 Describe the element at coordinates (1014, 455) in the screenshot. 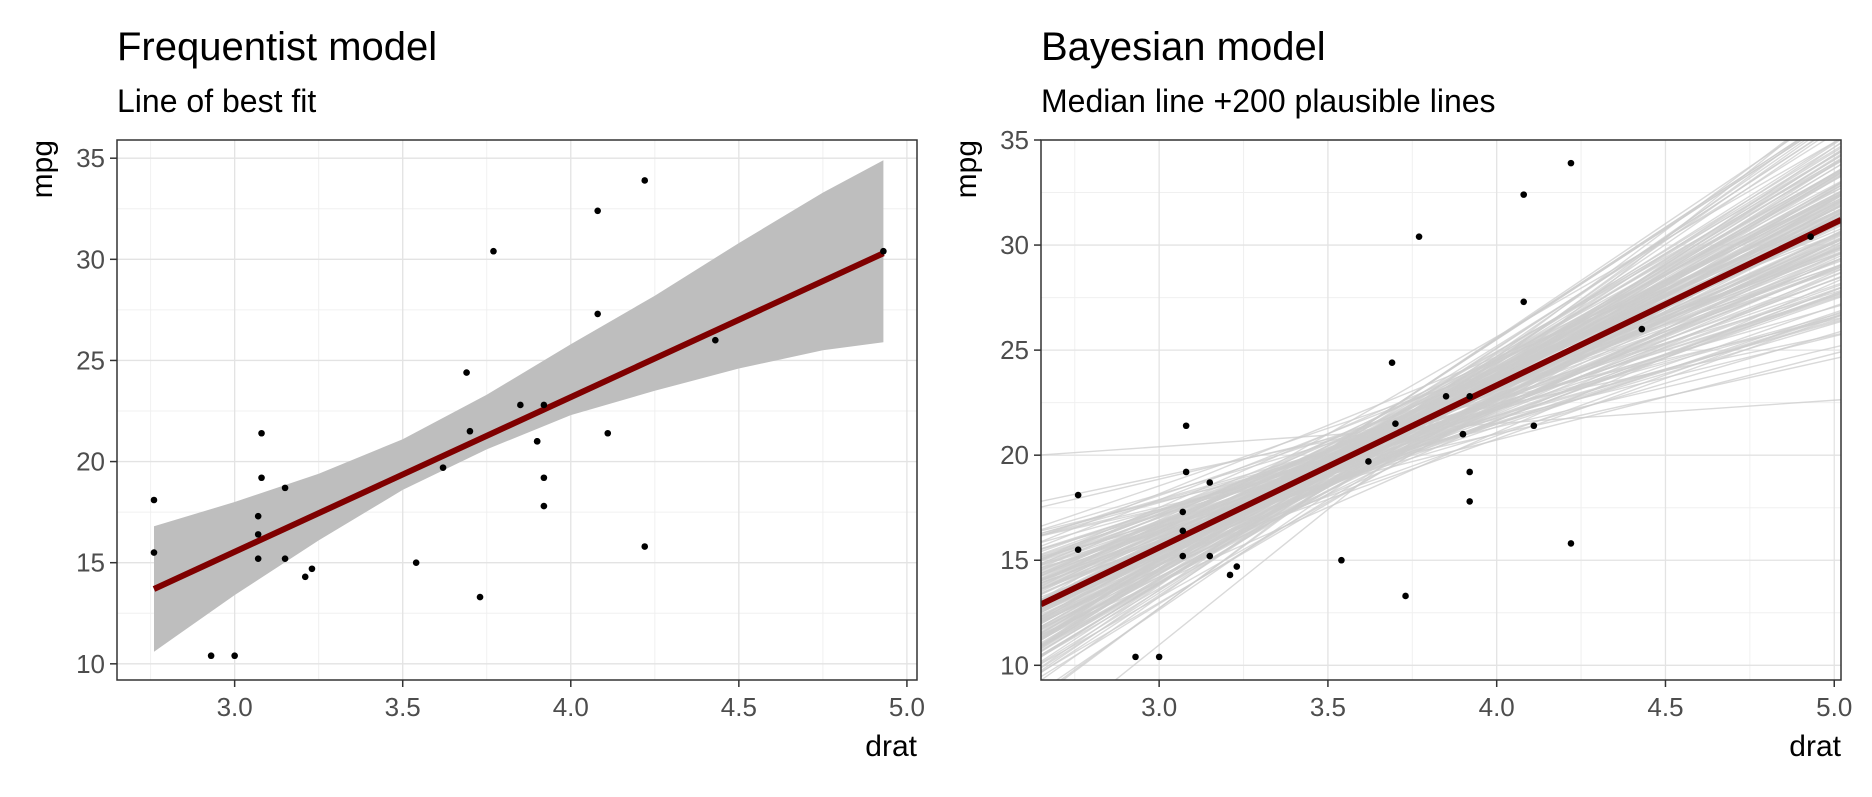

I see `y-tick-label: 20` at that location.